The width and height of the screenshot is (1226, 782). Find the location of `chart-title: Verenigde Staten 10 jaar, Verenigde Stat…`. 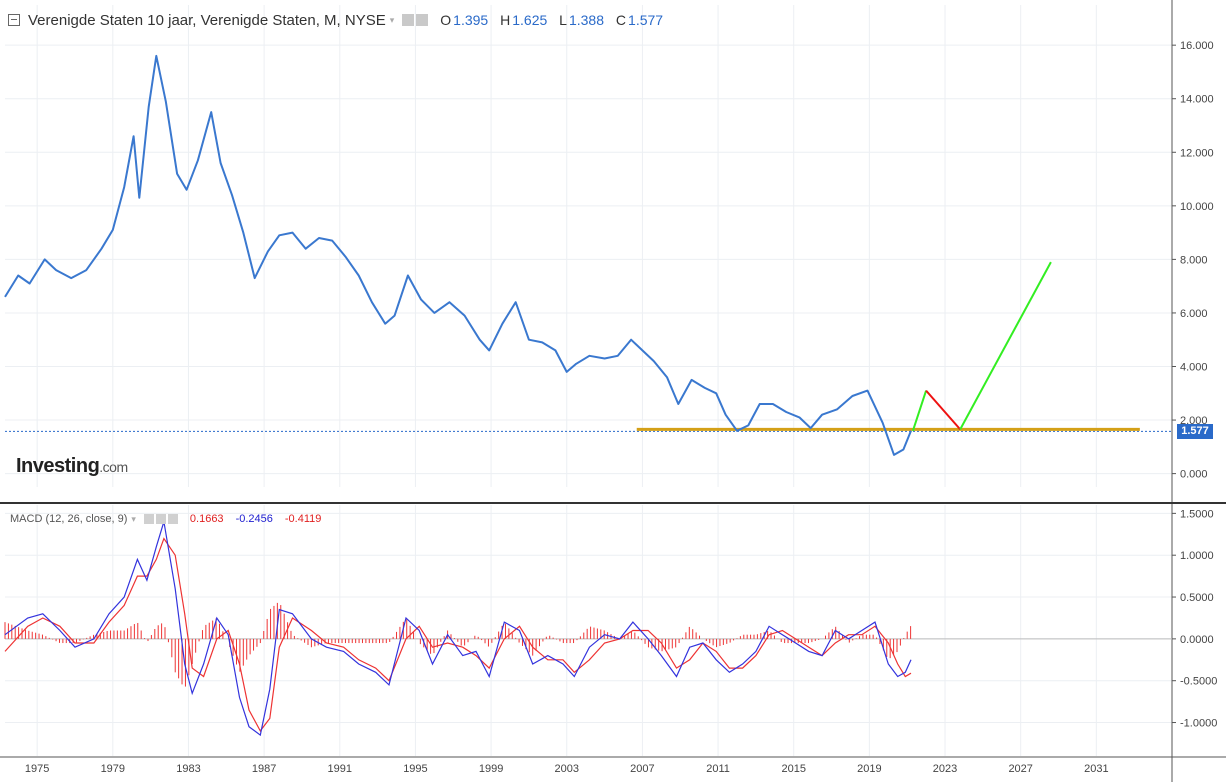

chart-title: Verenigde Staten 10 jaar, Verenigde Stat… is located at coordinates (207, 20).